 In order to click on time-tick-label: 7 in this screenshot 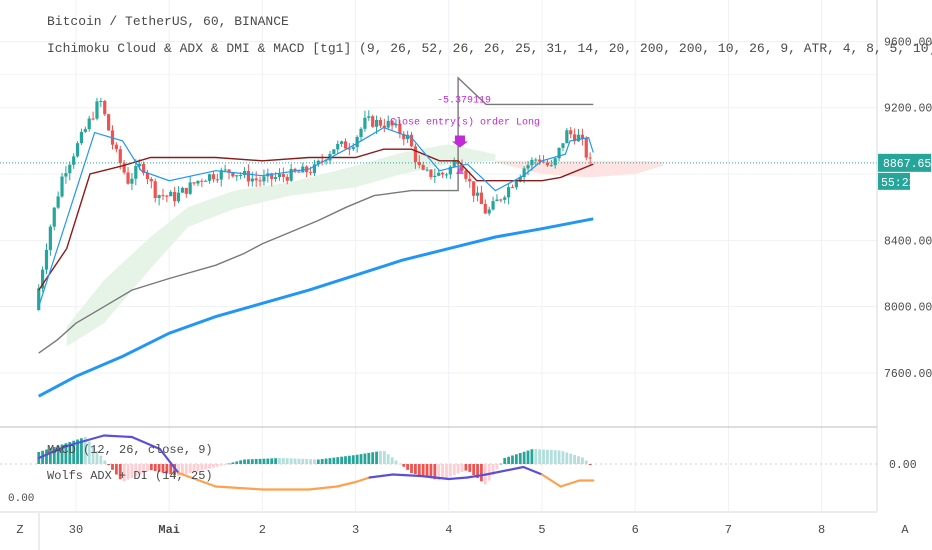, I will do `click(728, 530)`.